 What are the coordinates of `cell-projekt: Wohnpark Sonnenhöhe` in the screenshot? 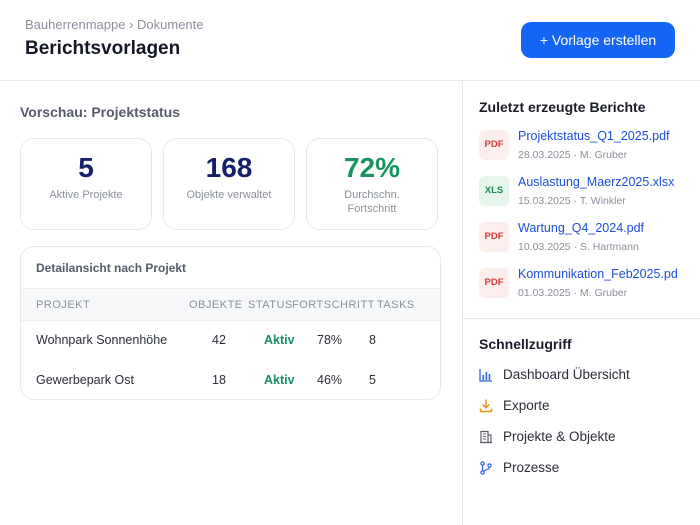 It's located at (102, 340).